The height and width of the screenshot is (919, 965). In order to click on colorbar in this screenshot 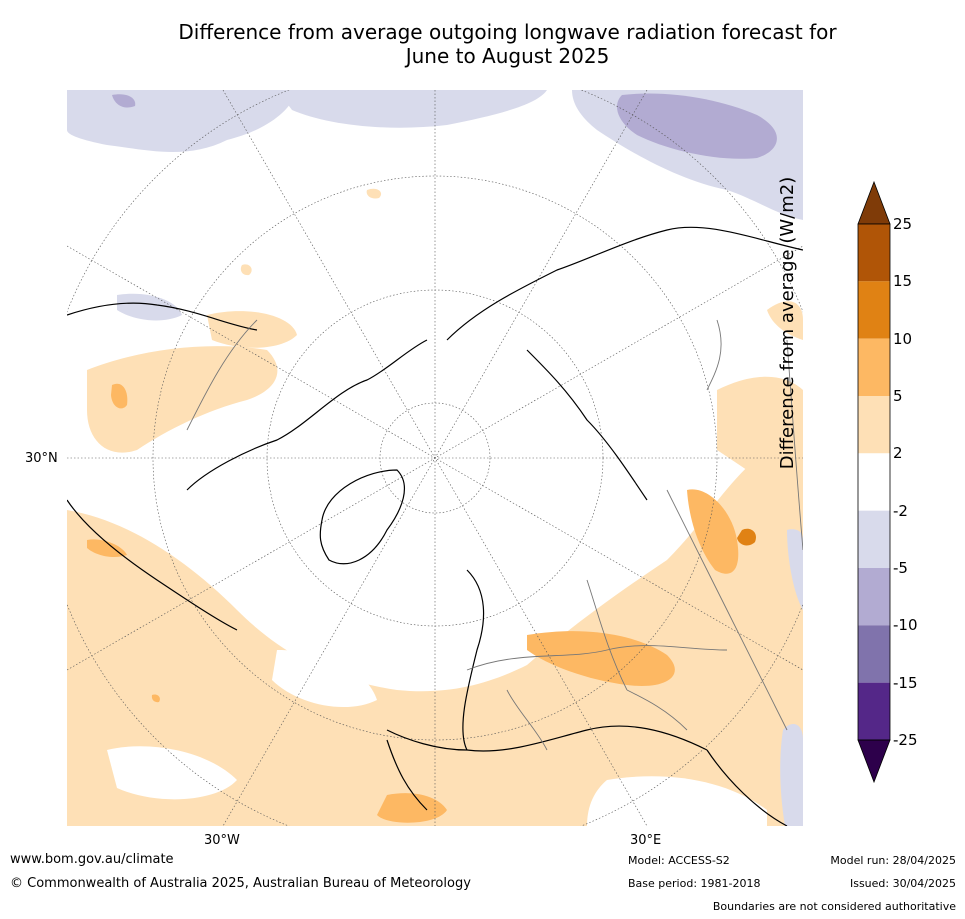, I will do `click(874, 482)`.